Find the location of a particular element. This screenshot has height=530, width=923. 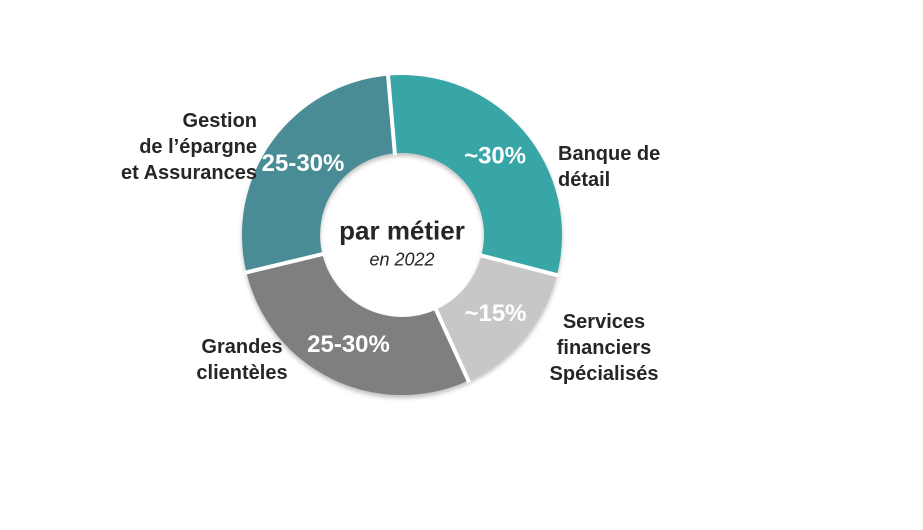

value-label-grandes-clienteles: 25-30% is located at coordinates (348, 344).